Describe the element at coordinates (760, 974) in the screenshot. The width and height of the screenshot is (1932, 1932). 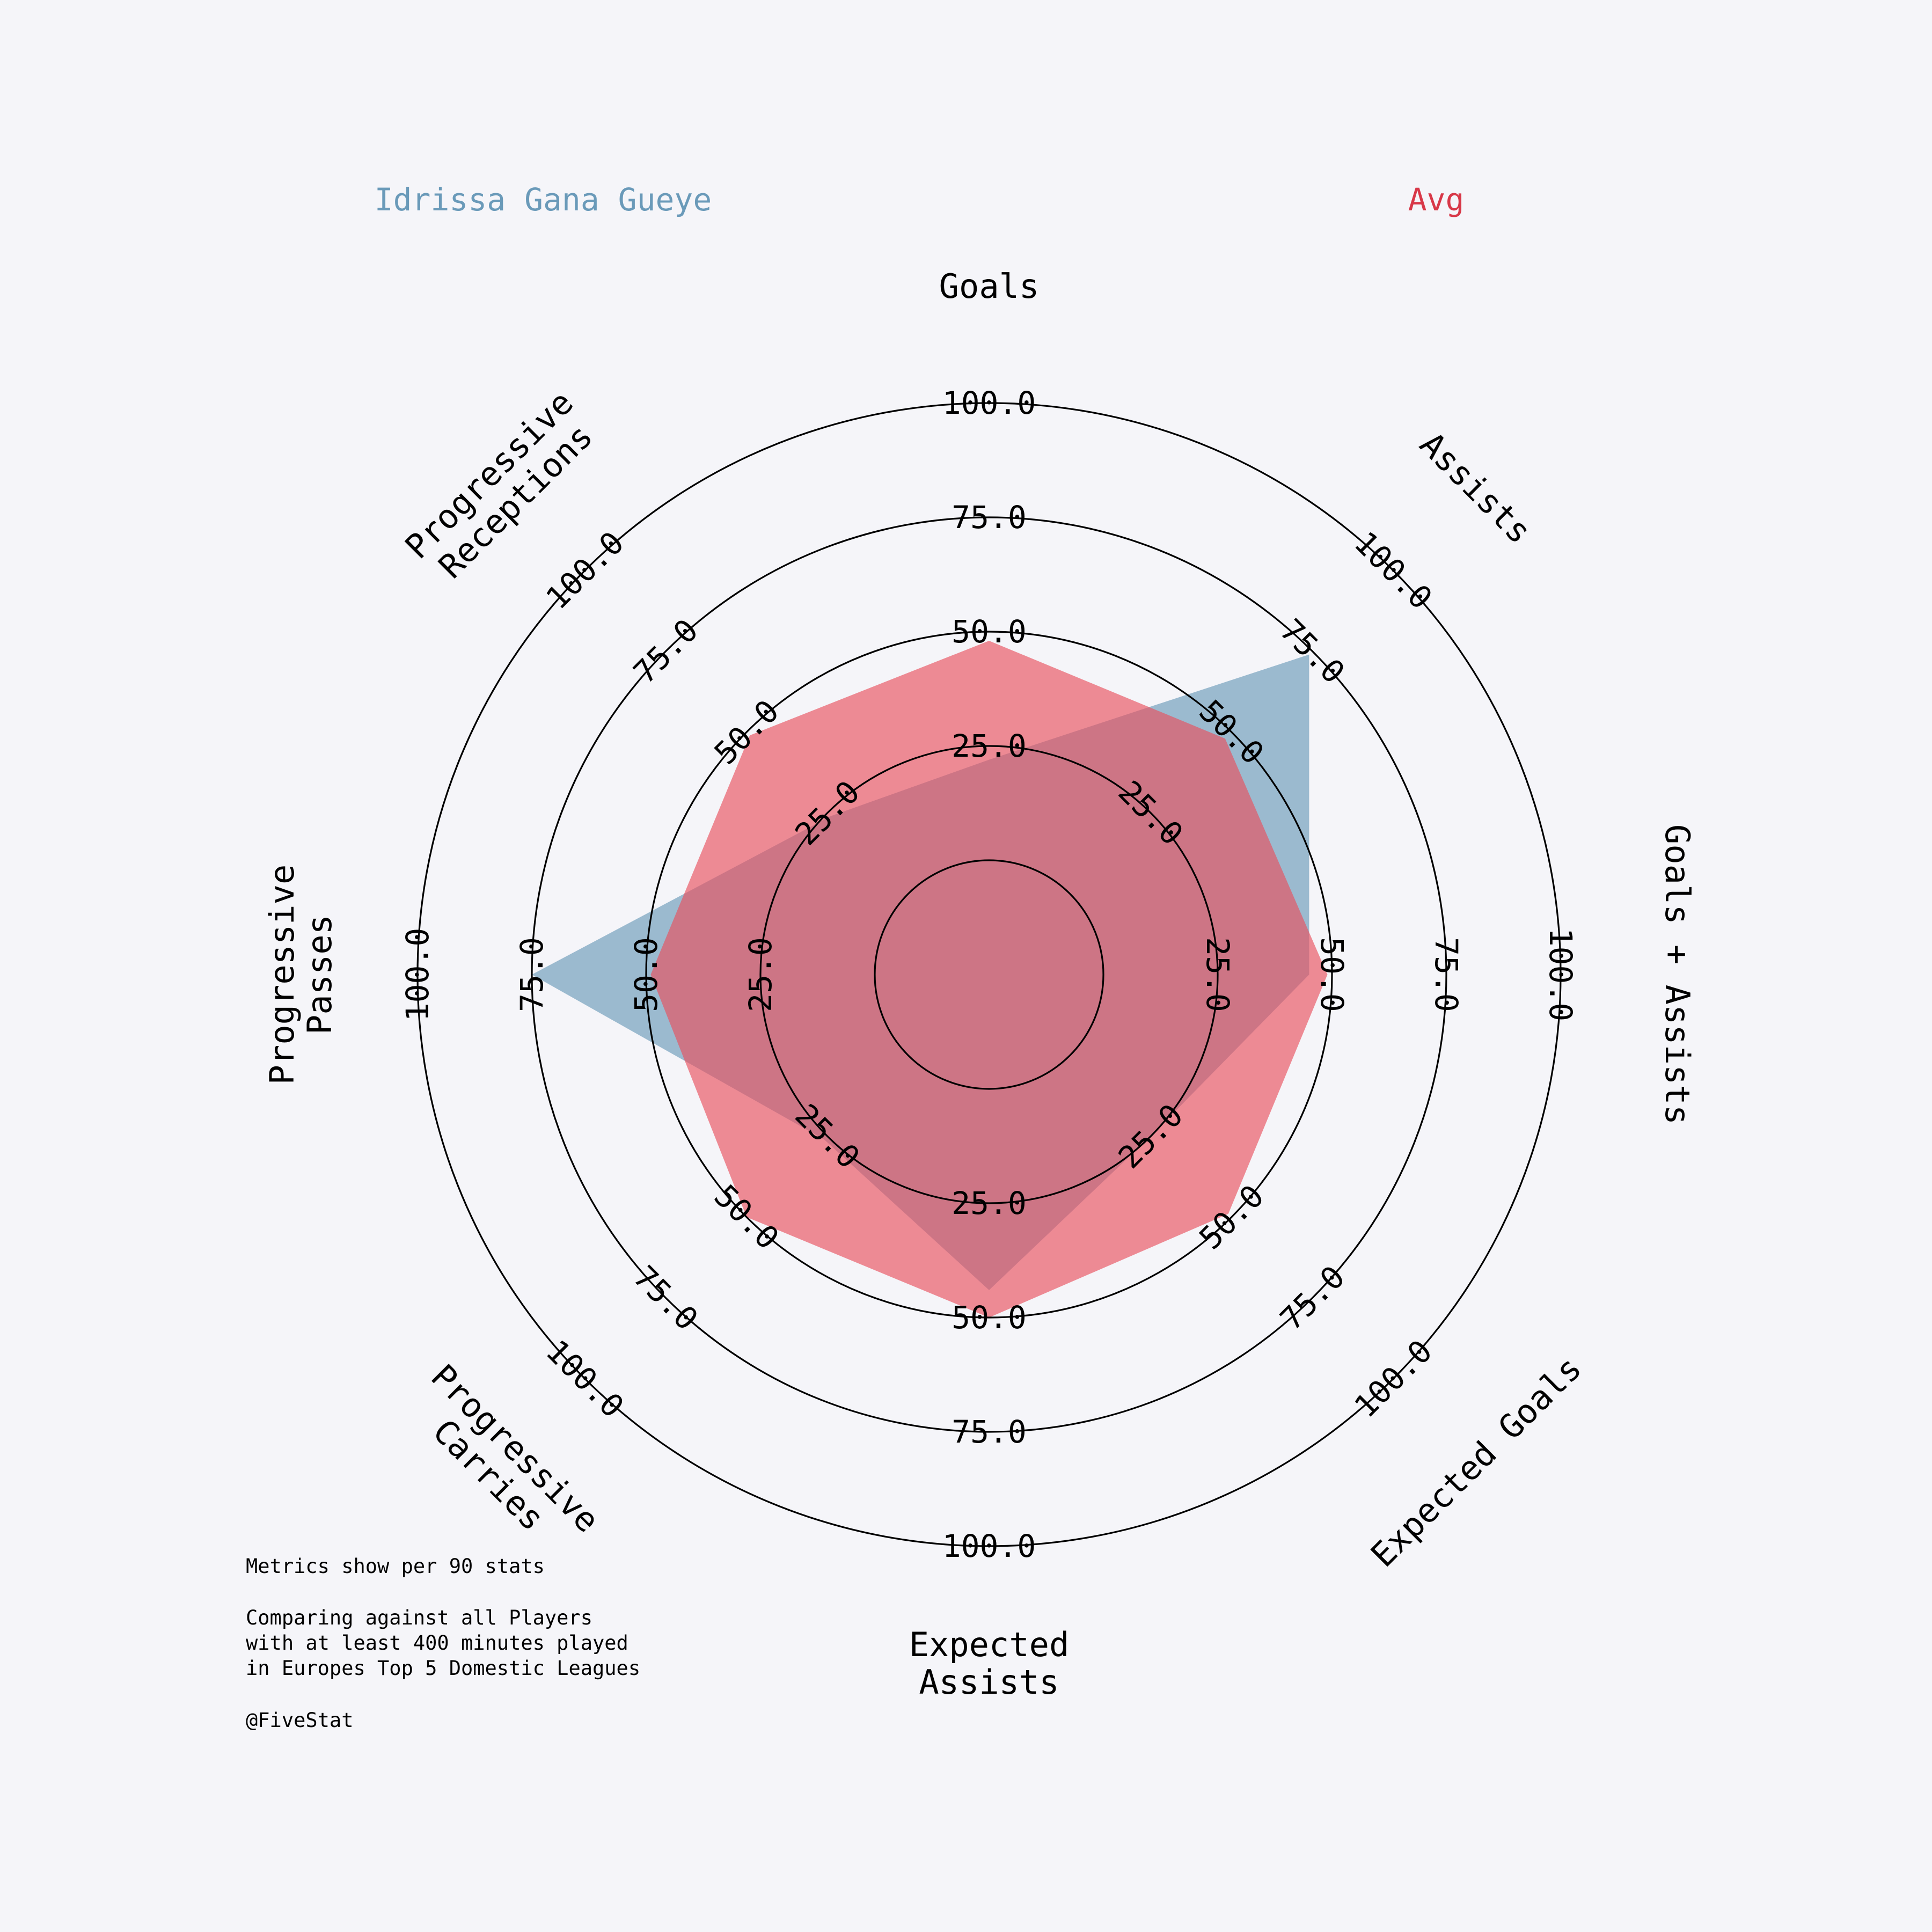
I see `tick-label-axis6-25: 25.0` at that location.